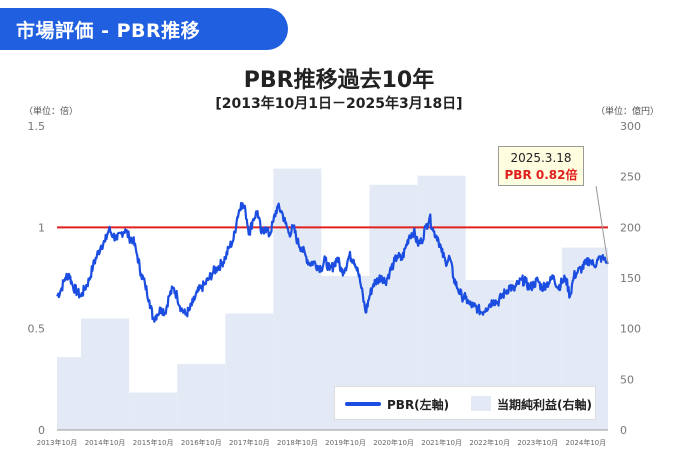  What do you see at coordinates (544, 405) in the screenshot?
I see `legend-profit-label: 当期純利益(右軸)` at bounding box center [544, 405].